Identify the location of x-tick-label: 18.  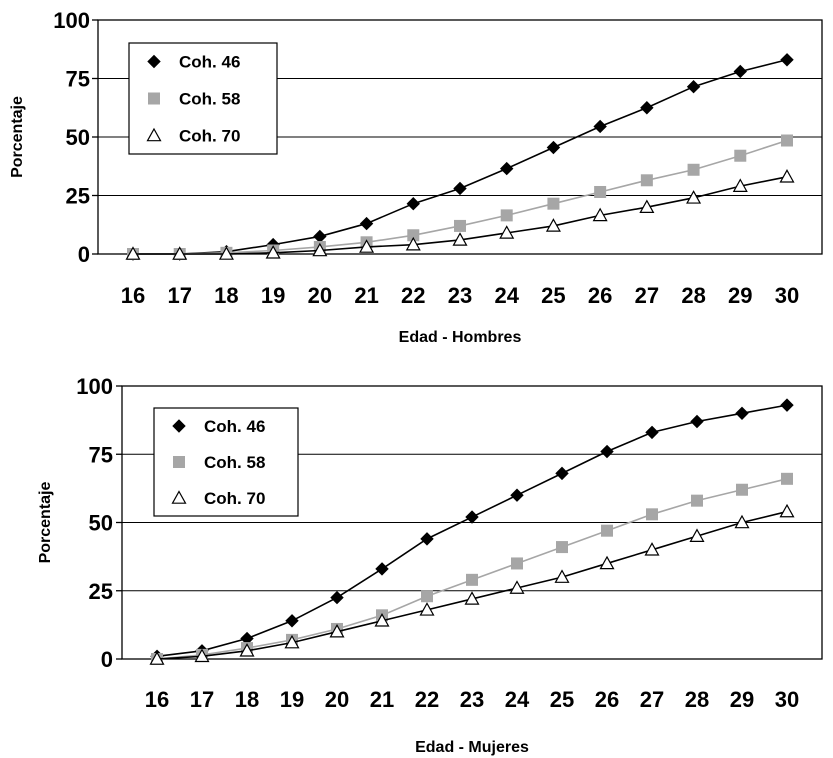
(226, 295).